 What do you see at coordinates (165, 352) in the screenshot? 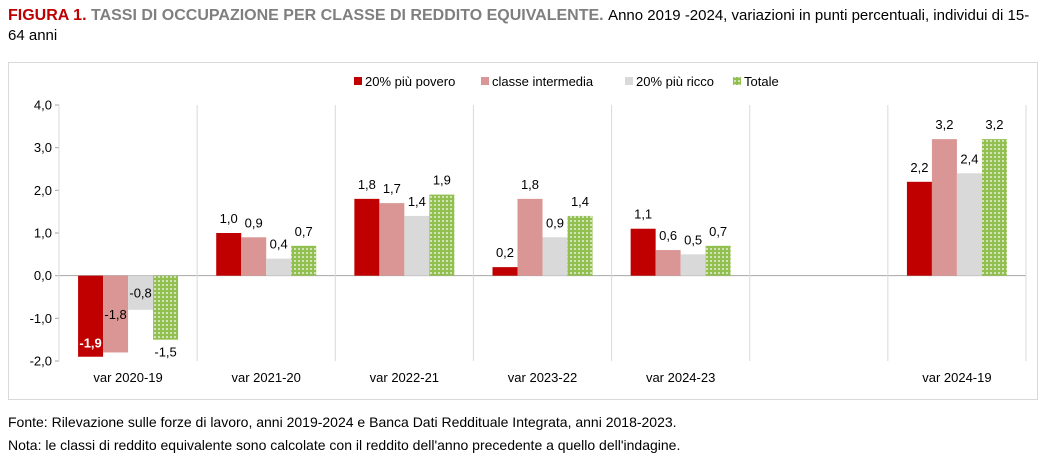
I see `data-label: -1,5` at bounding box center [165, 352].